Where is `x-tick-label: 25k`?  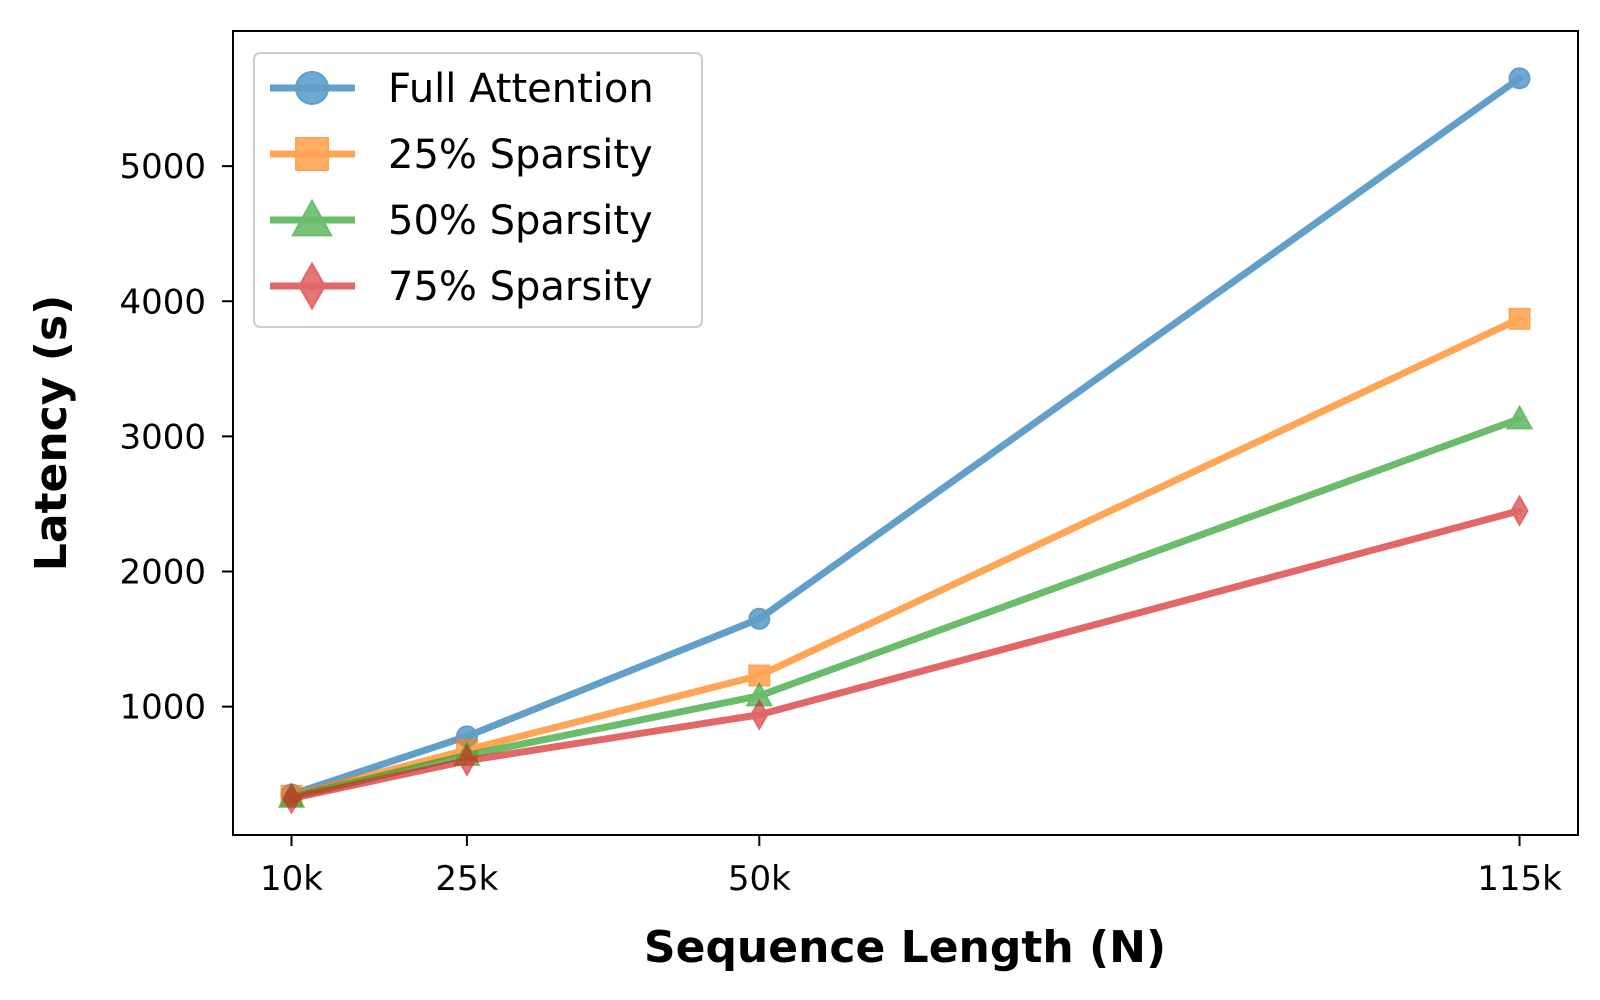 x-tick-label: 25k is located at coordinates (466, 879).